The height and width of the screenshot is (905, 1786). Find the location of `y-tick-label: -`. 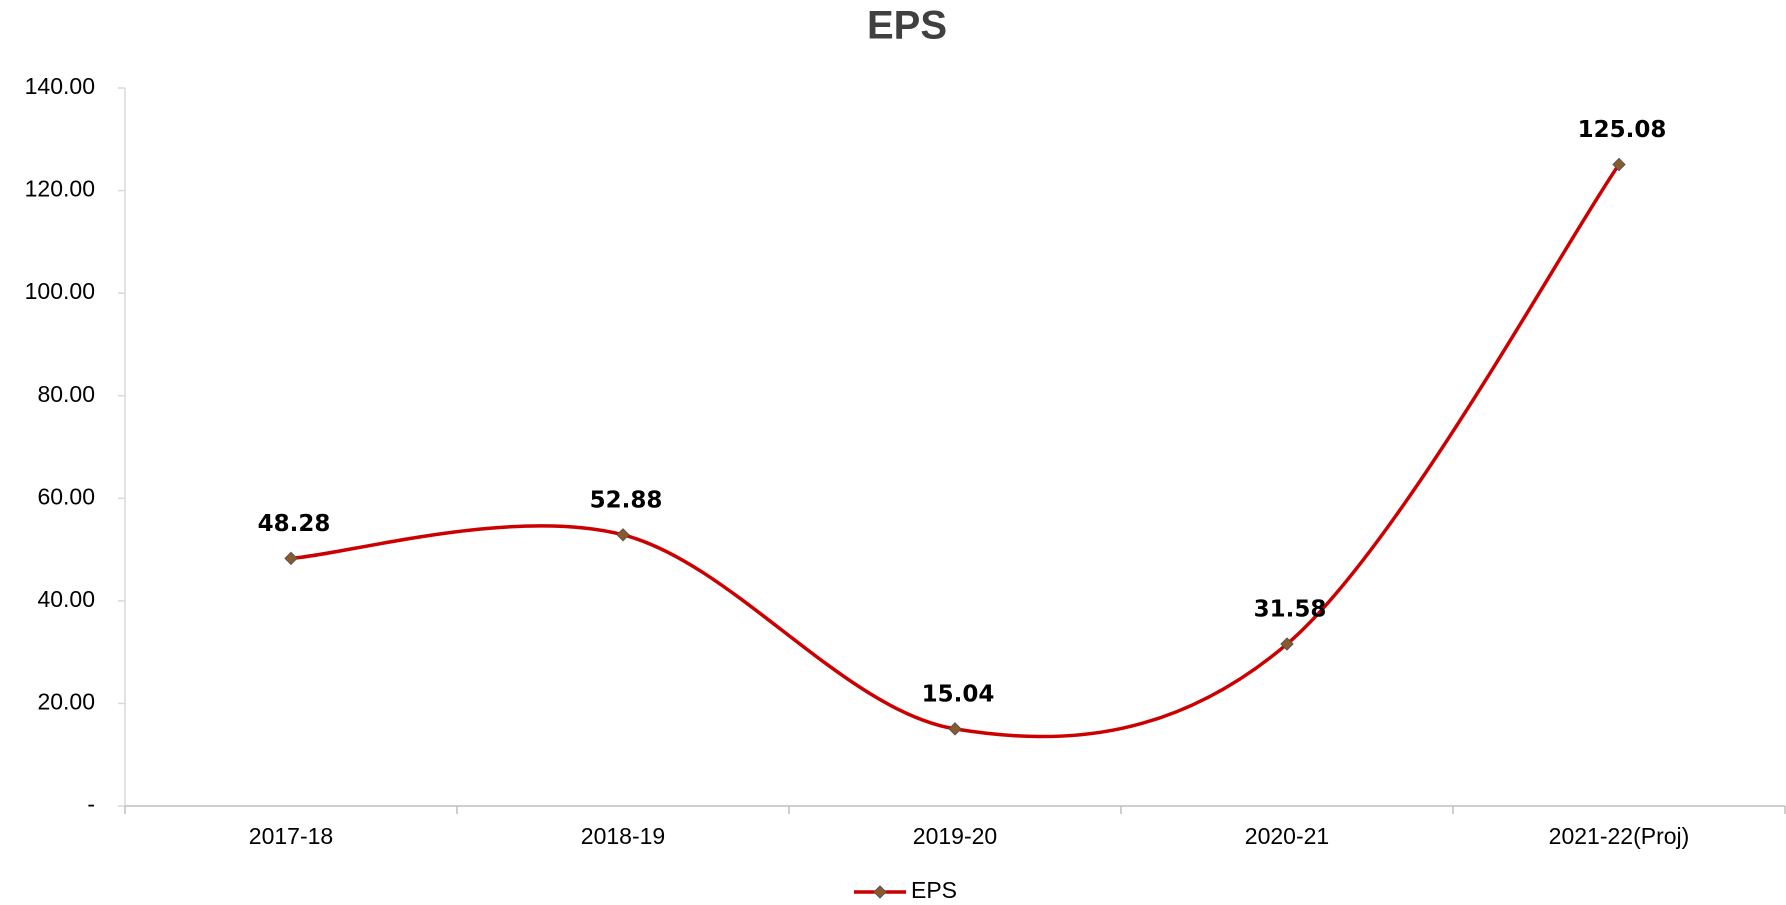

y-tick-label: - is located at coordinates (91, 804).